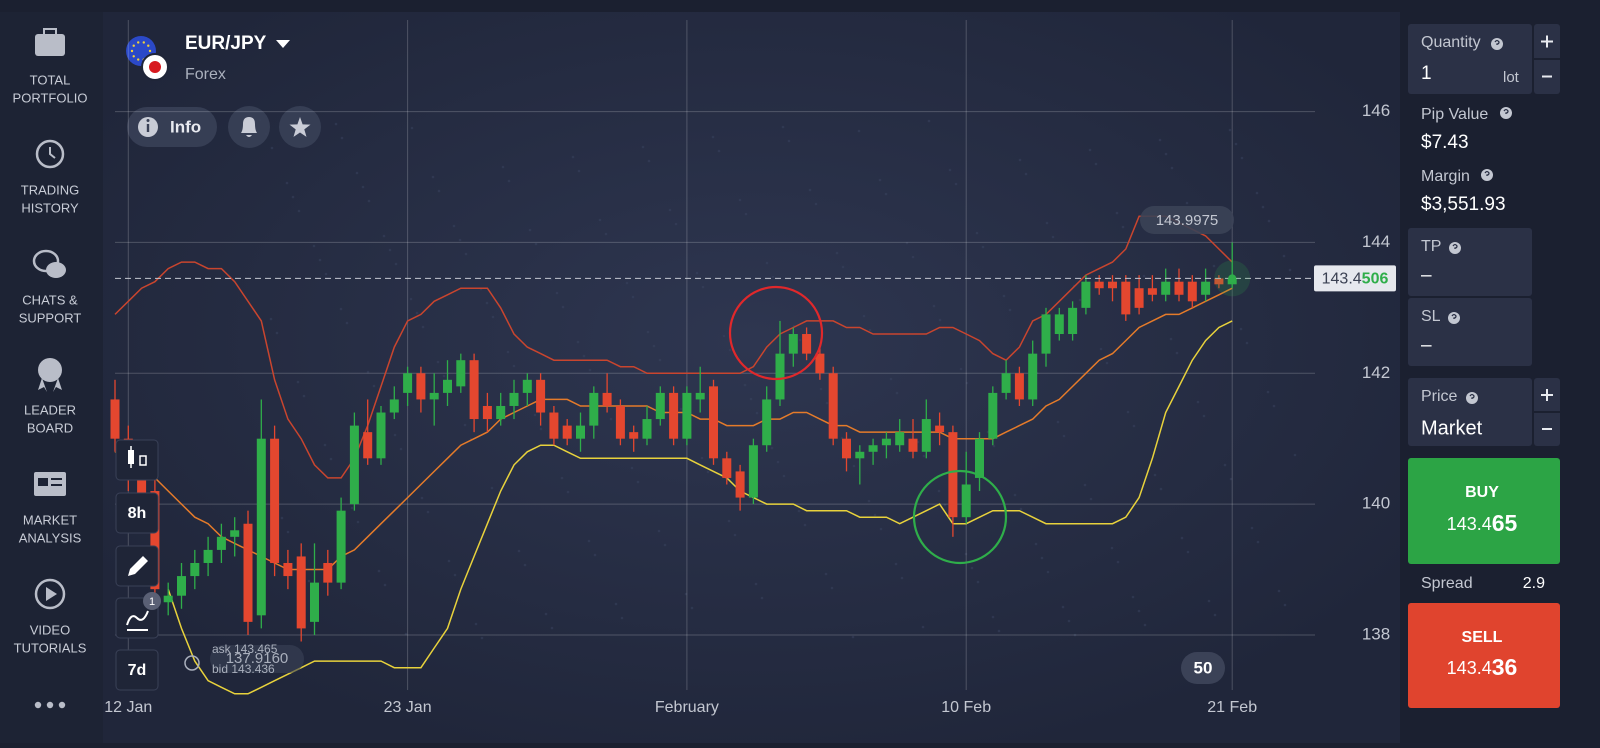 This screenshot has height=748, width=1600. Describe the element at coordinates (1203, 668) in the screenshot. I see `zoom-button: 50` at that location.